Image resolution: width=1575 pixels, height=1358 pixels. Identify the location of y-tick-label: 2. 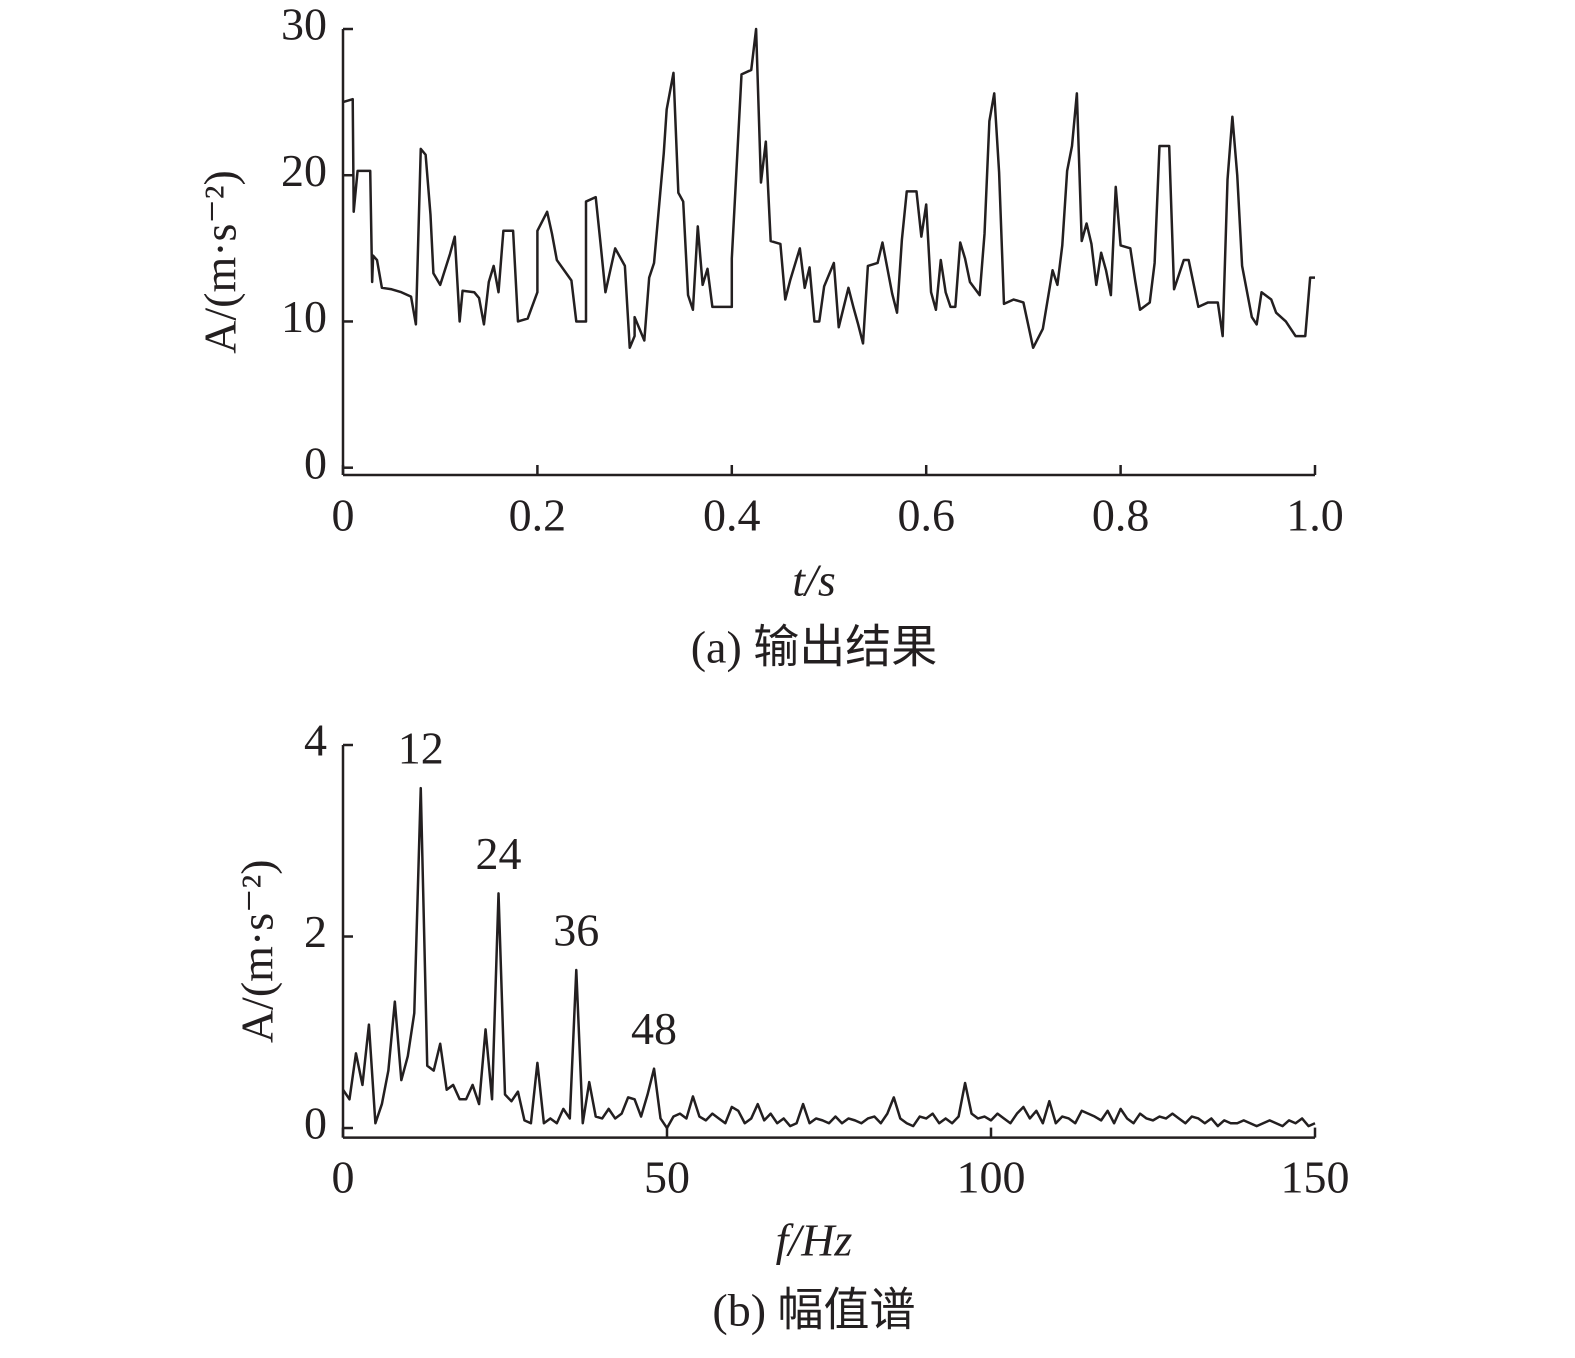
(315, 931).